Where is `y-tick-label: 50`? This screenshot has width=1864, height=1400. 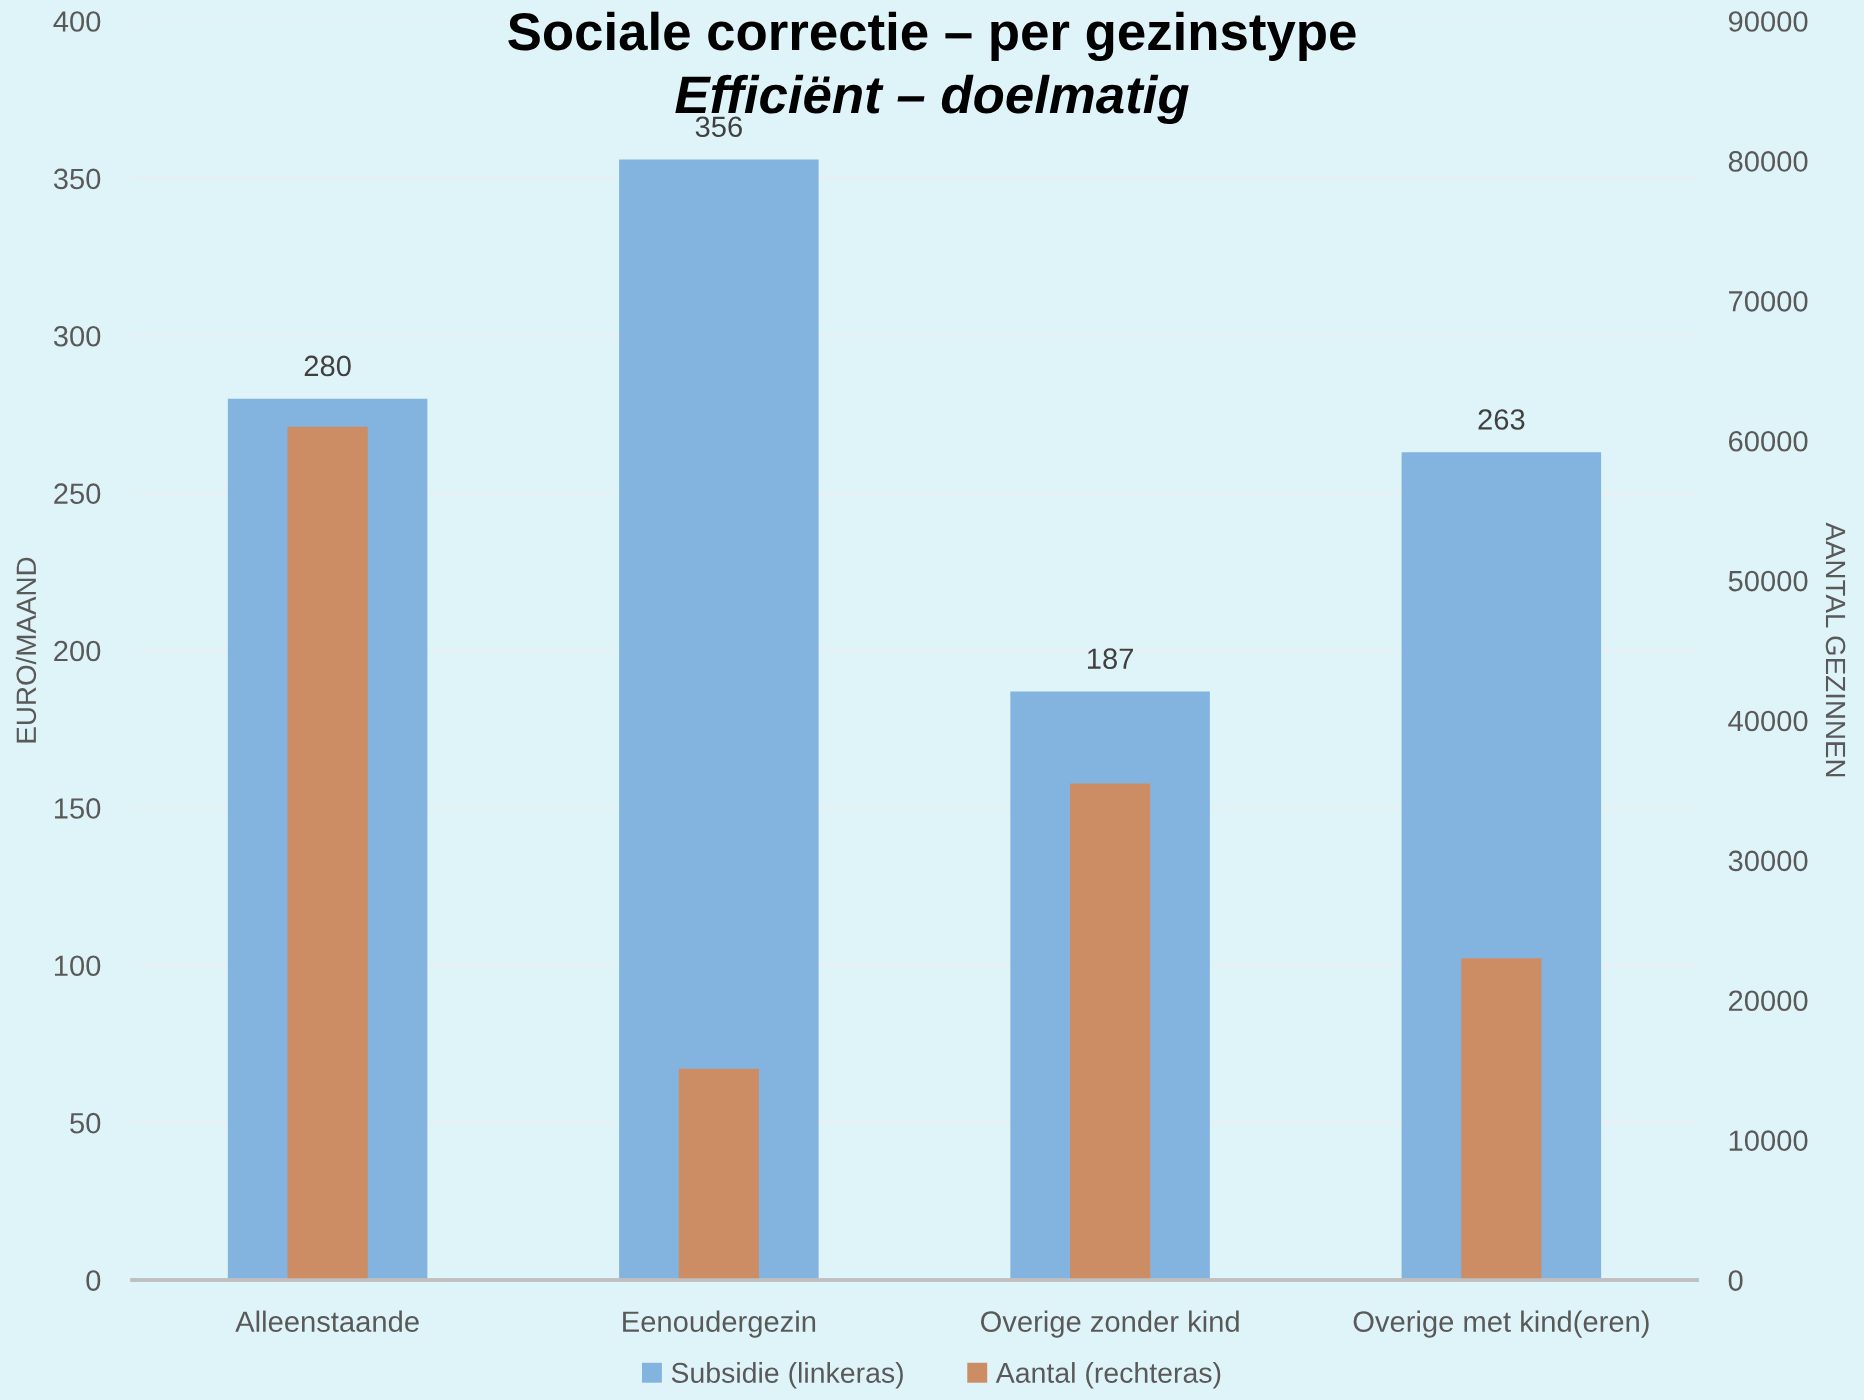 y-tick-label: 50 is located at coordinates (85, 1123).